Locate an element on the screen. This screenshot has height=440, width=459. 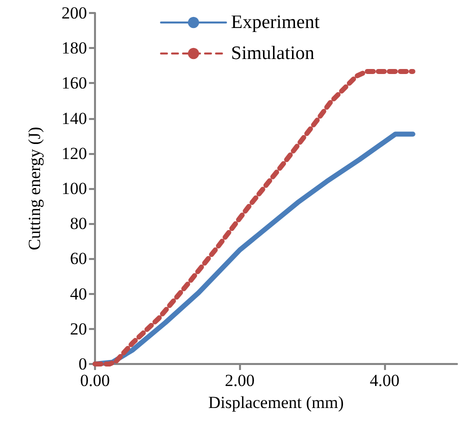
legend-label: Experiment is located at coordinates (275, 22).